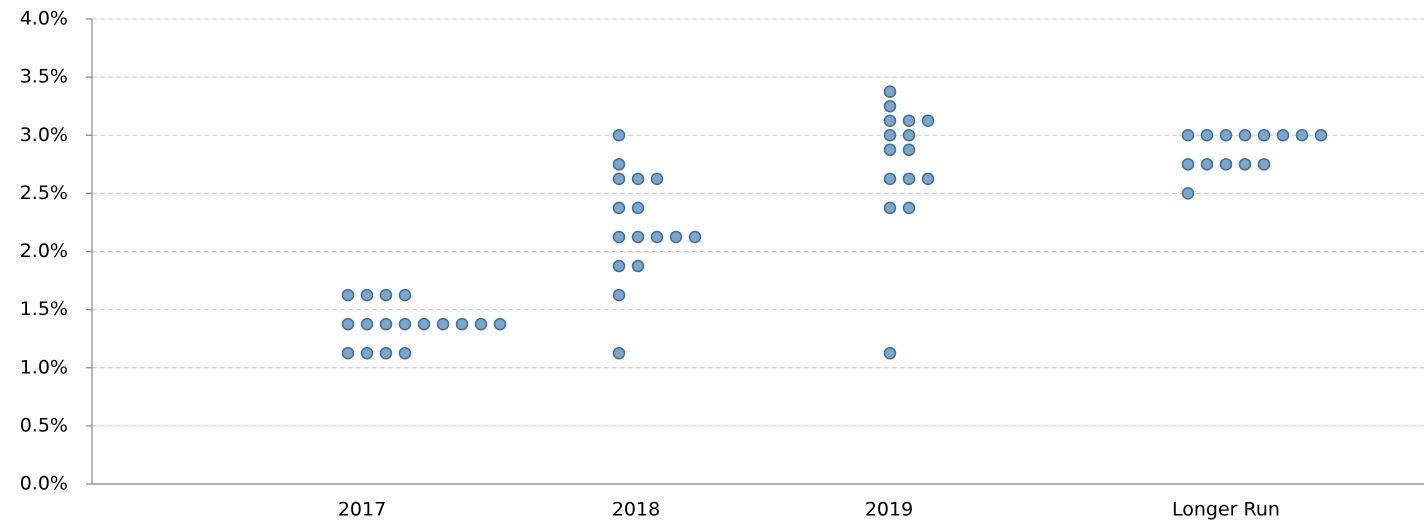  I want to click on y-tick-label: 4.0%, so click(44, 19).